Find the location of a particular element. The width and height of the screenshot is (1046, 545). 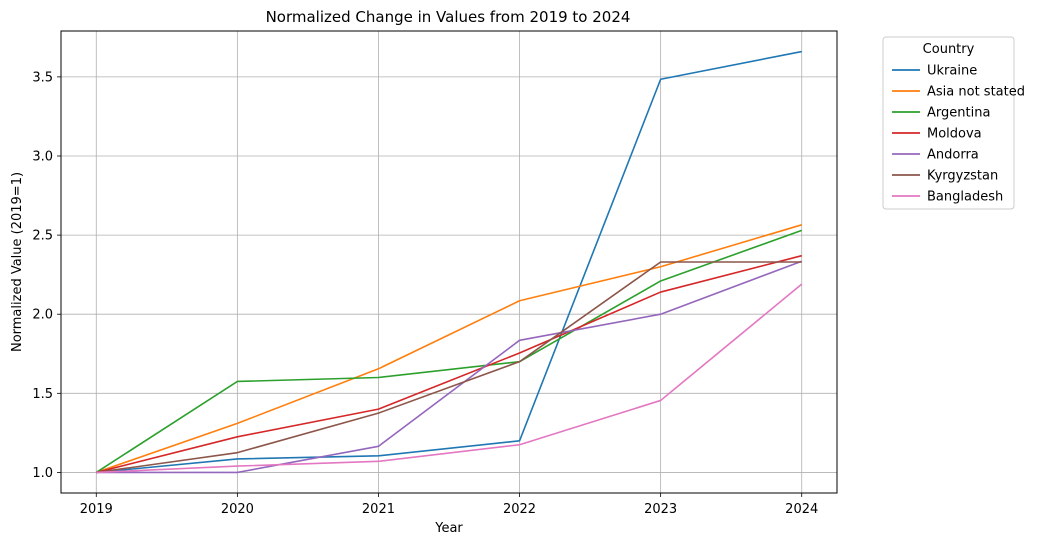

legend-box is located at coordinates (948, 123).